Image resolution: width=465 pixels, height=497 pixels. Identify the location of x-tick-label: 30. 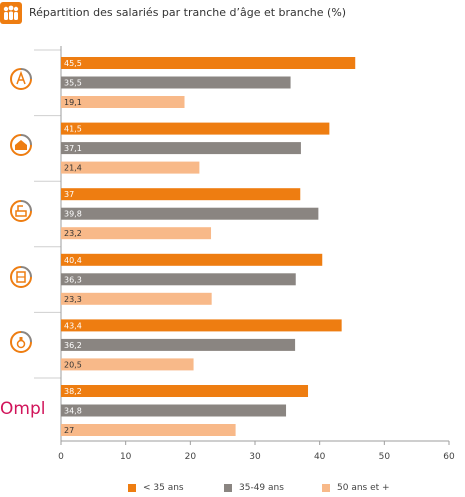
(255, 457).